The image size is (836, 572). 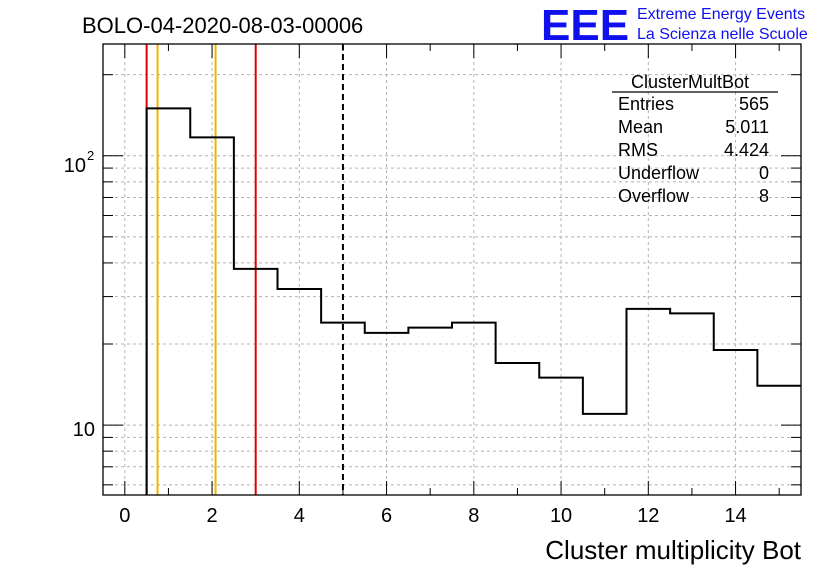 What do you see at coordinates (299, 516) in the screenshot?
I see `x-tick-label: 4` at bounding box center [299, 516].